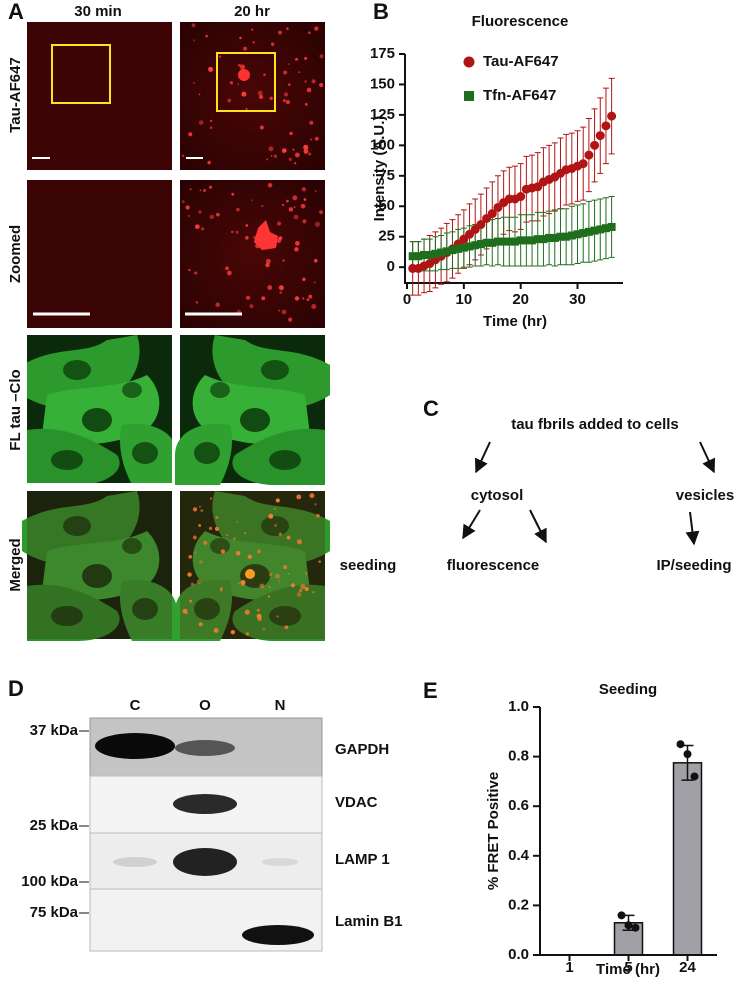 Image resolution: width=750 pixels, height=1005 pixels. I want to click on row-label: Tau-AF647, so click(15, 95).